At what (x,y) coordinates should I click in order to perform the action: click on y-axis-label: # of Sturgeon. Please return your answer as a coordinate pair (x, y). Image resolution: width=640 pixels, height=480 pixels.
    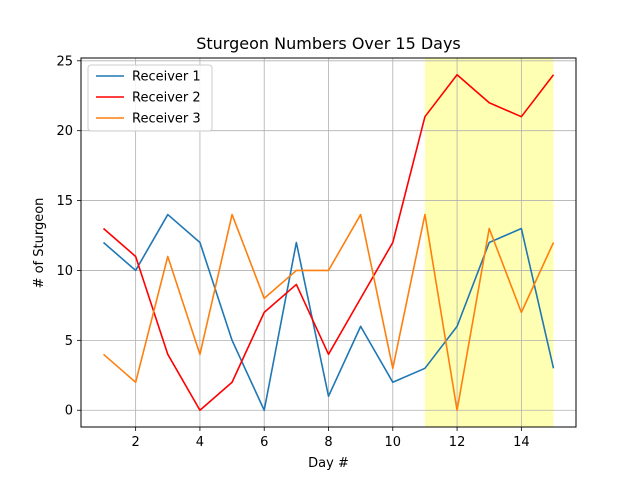
    Looking at the image, I should click on (39, 243).